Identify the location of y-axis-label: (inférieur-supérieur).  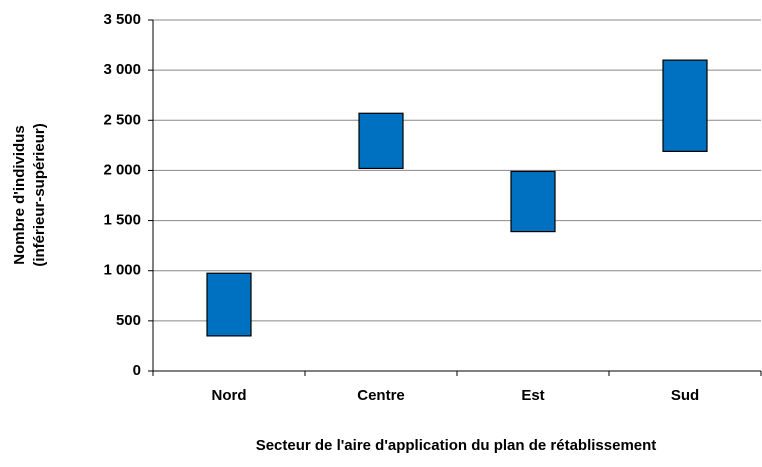
(39, 194).